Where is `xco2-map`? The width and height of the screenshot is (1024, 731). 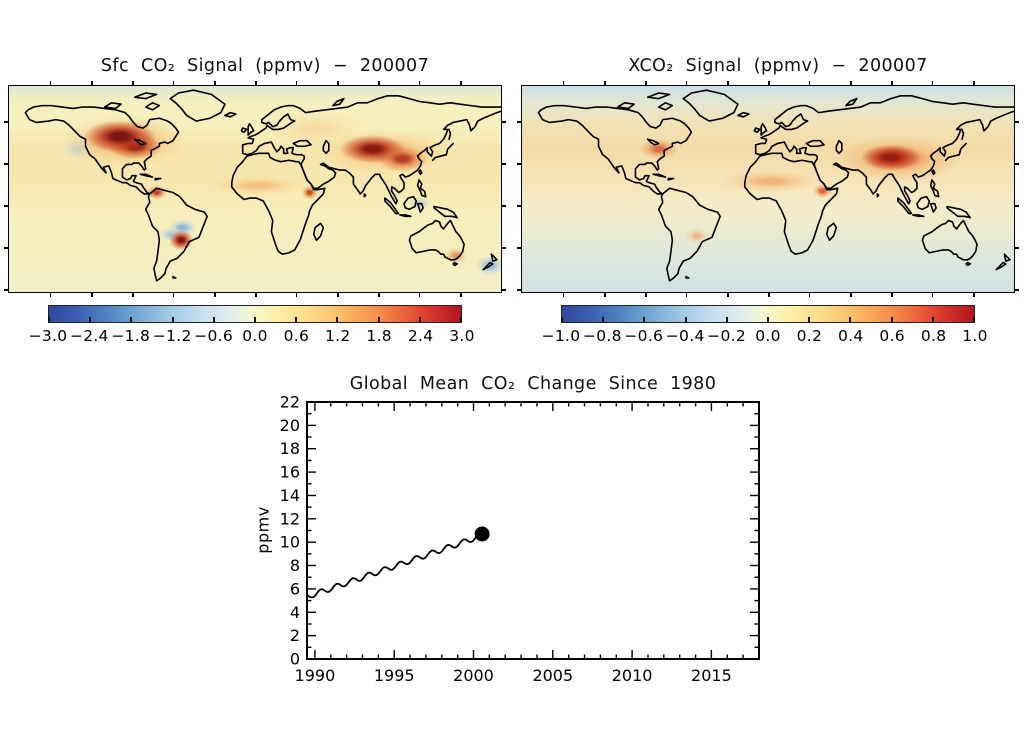
xco2-map is located at coordinates (768, 189).